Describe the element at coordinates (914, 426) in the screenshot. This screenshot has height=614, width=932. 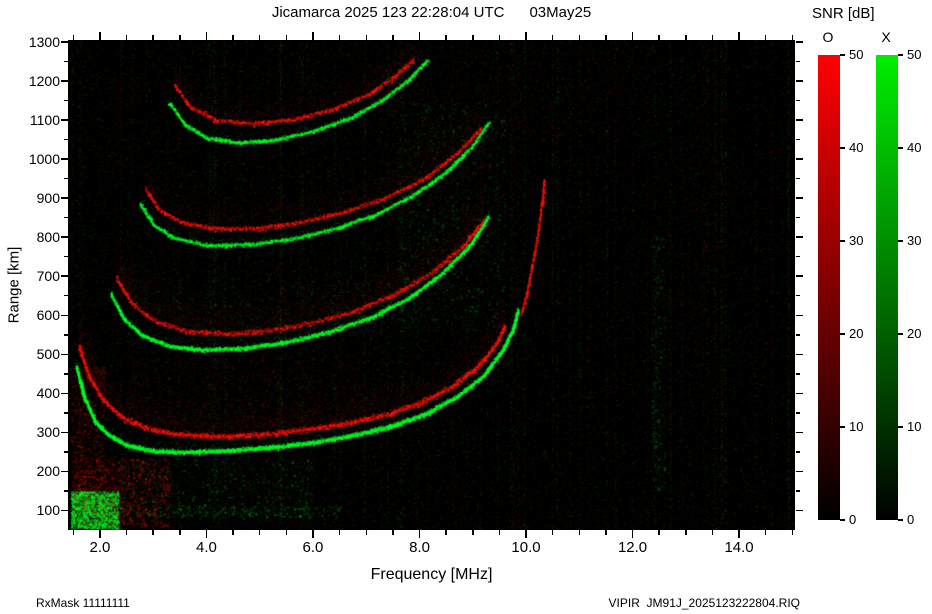
I see `colorbar-tick-label: 10` at that location.